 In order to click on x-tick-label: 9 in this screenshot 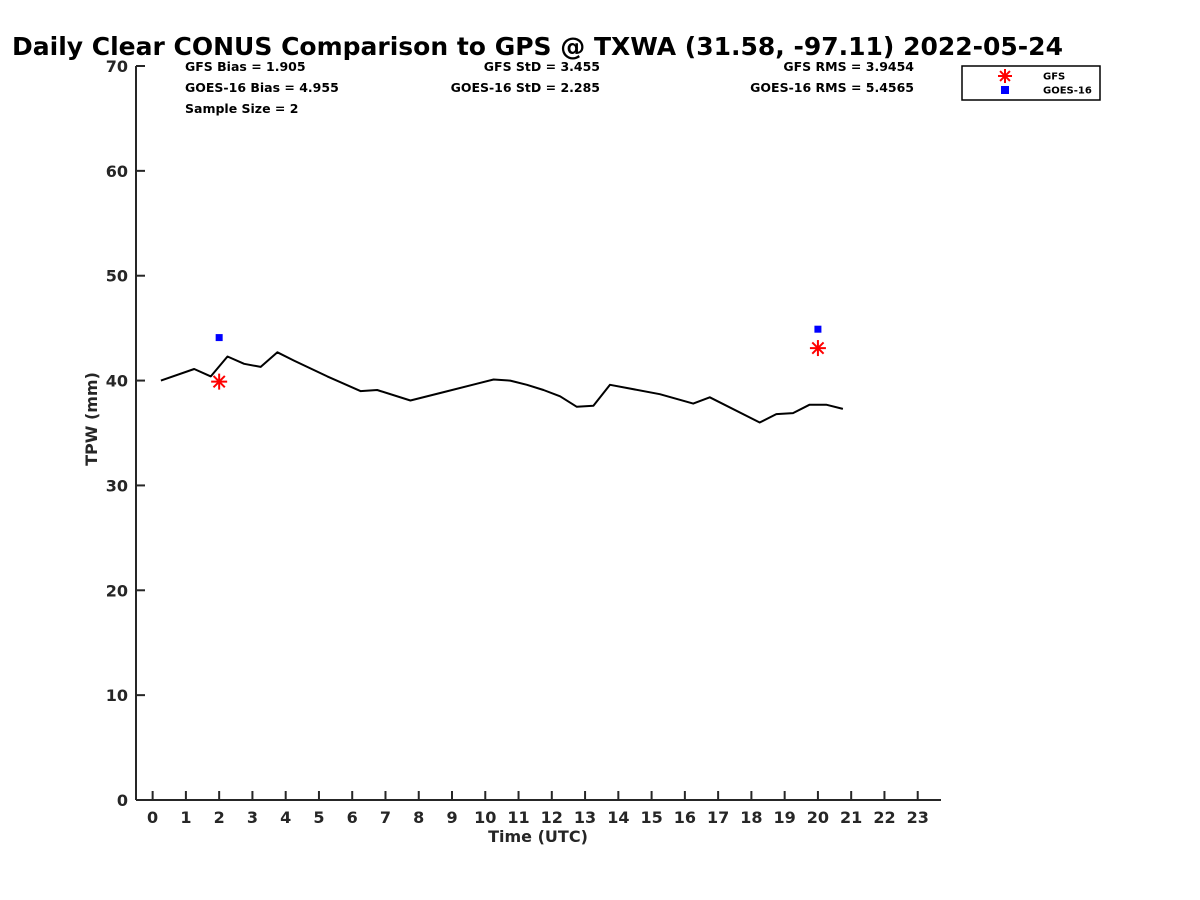, I will do `click(451, 817)`.